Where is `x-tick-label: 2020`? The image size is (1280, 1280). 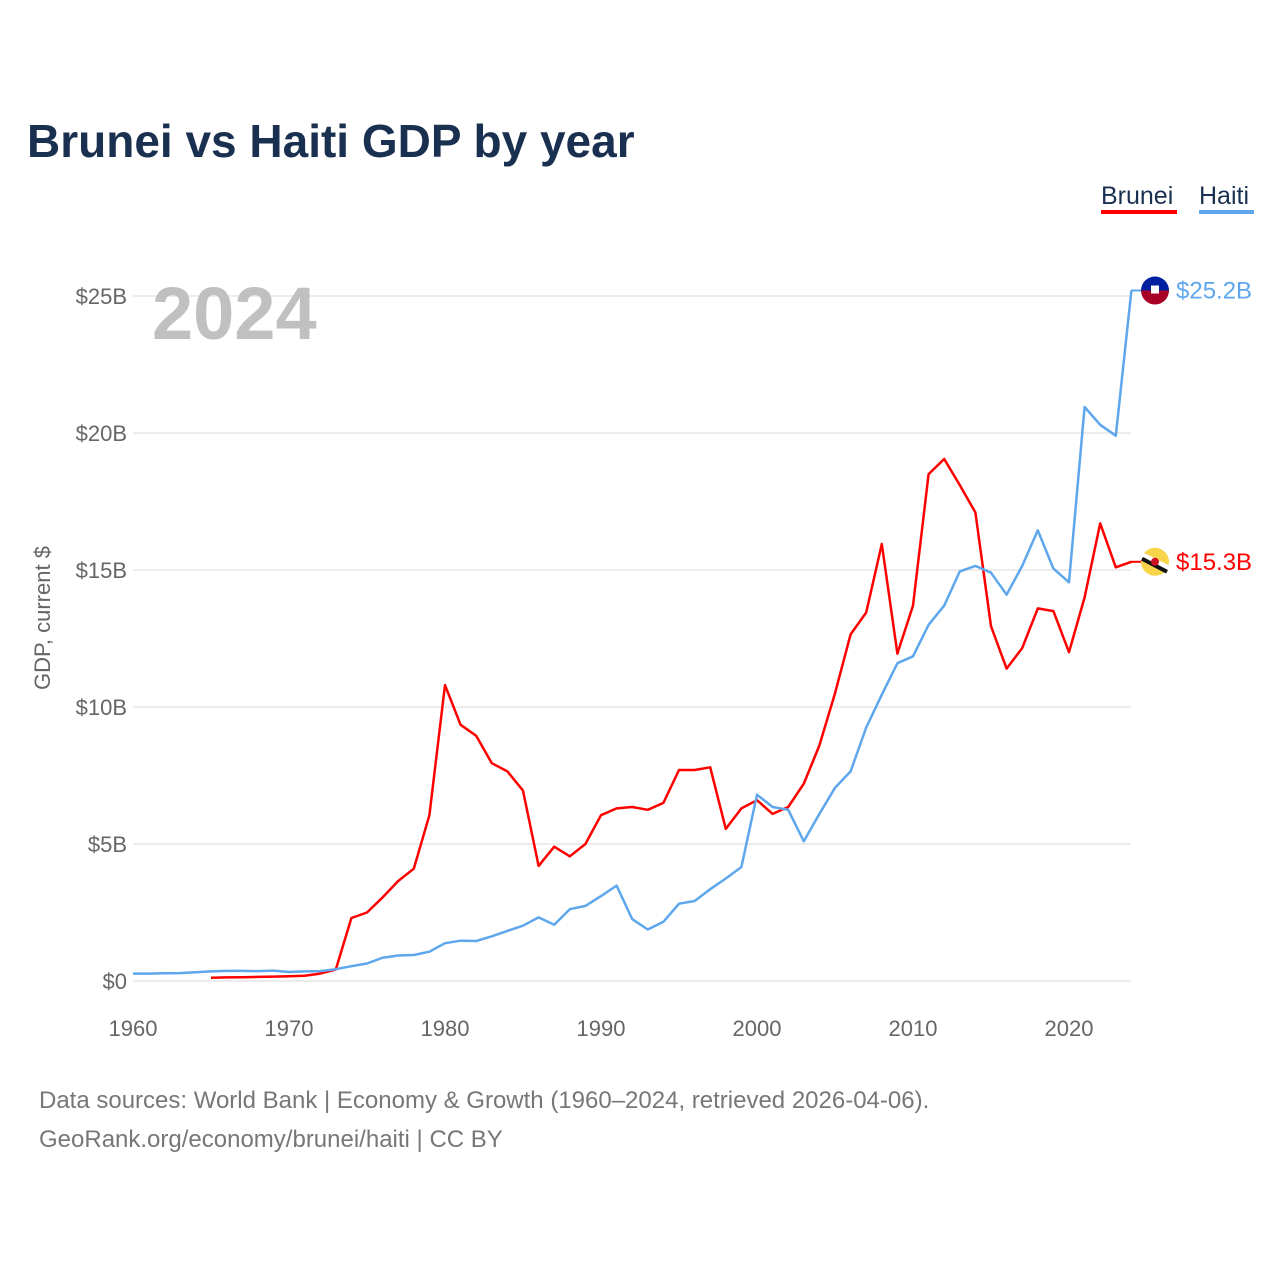 x-tick-label: 2020 is located at coordinates (1069, 1028).